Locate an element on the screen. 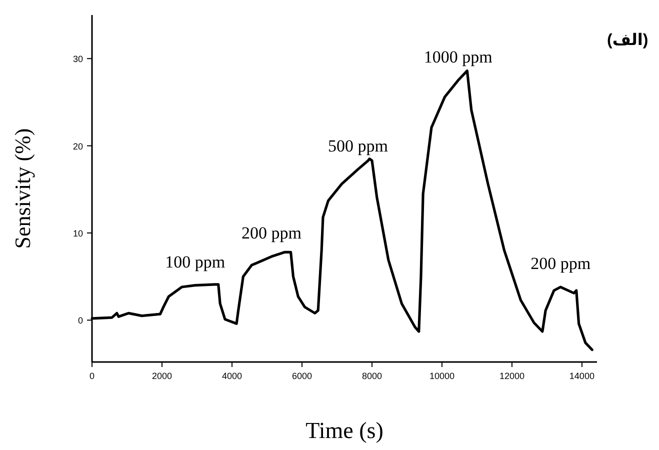 The image size is (659, 450). y-tick-label: 30 is located at coordinates (77, 59).